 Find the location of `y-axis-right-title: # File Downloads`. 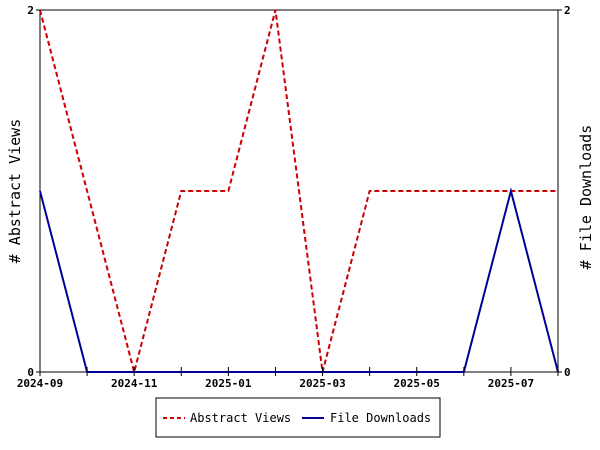

y-axis-right-title: # File Downloads is located at coordinates (586, 197).